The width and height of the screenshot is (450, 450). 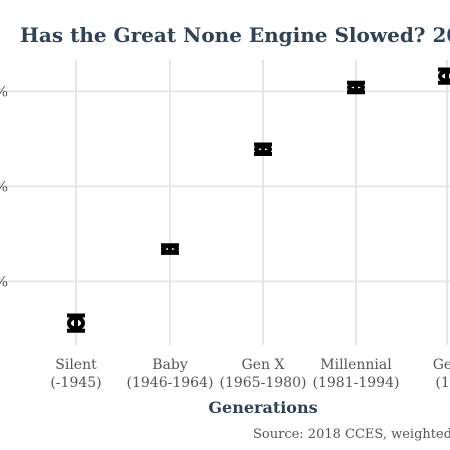 What do you see at coordinates (263, 374) in the screenshot?
I see `x-tick-label: Gen X (1965-1980)` at bounding box center [263, 374].